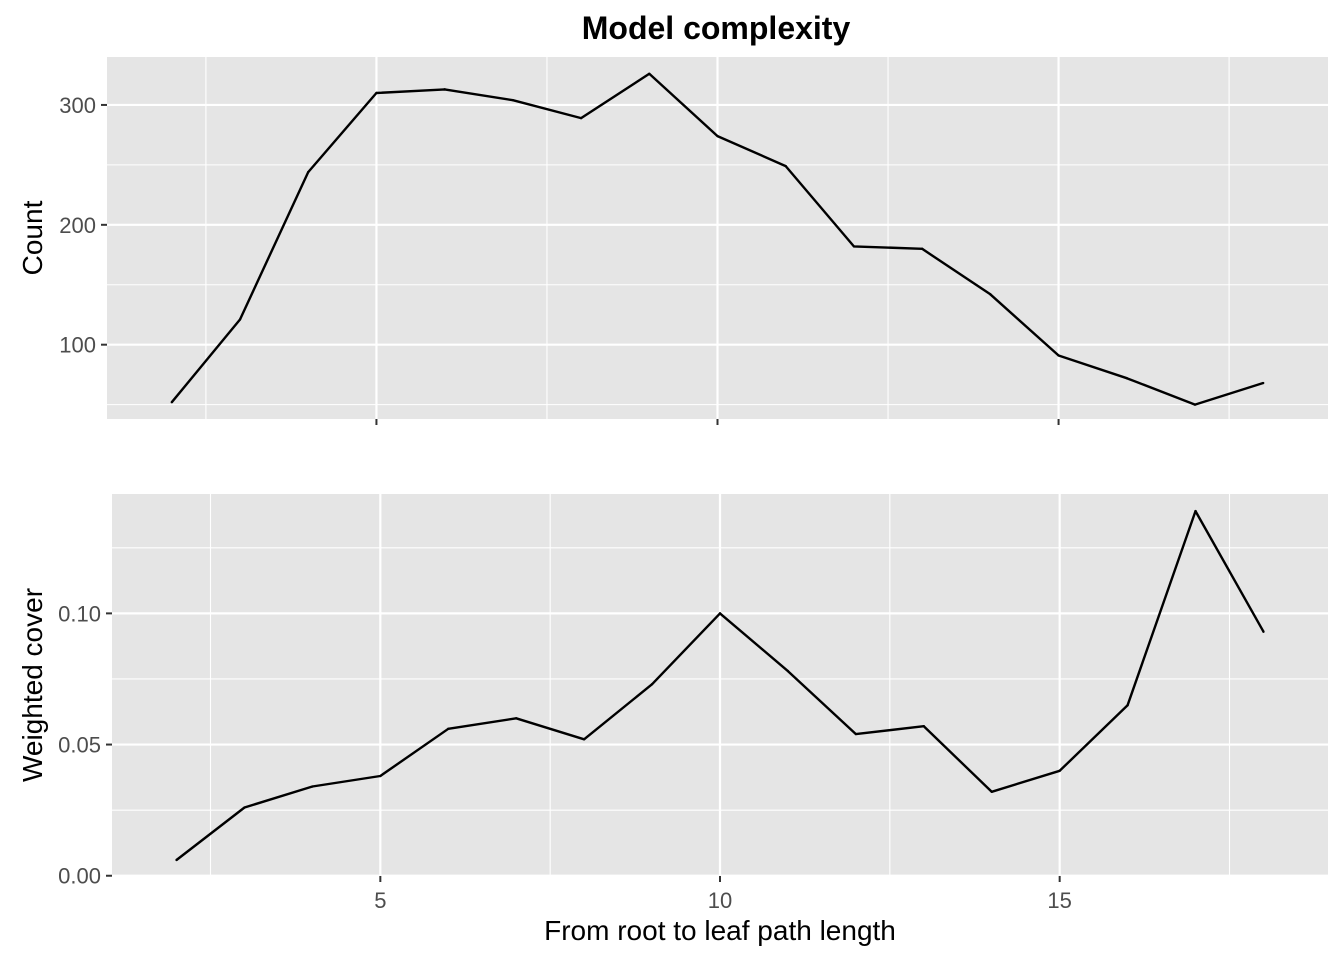 The height and width of the screenshot is (960, 1344). Describe the element at coordinates (1059, 900) in the screenshot. I see `x-tick-label: 15` at that location.